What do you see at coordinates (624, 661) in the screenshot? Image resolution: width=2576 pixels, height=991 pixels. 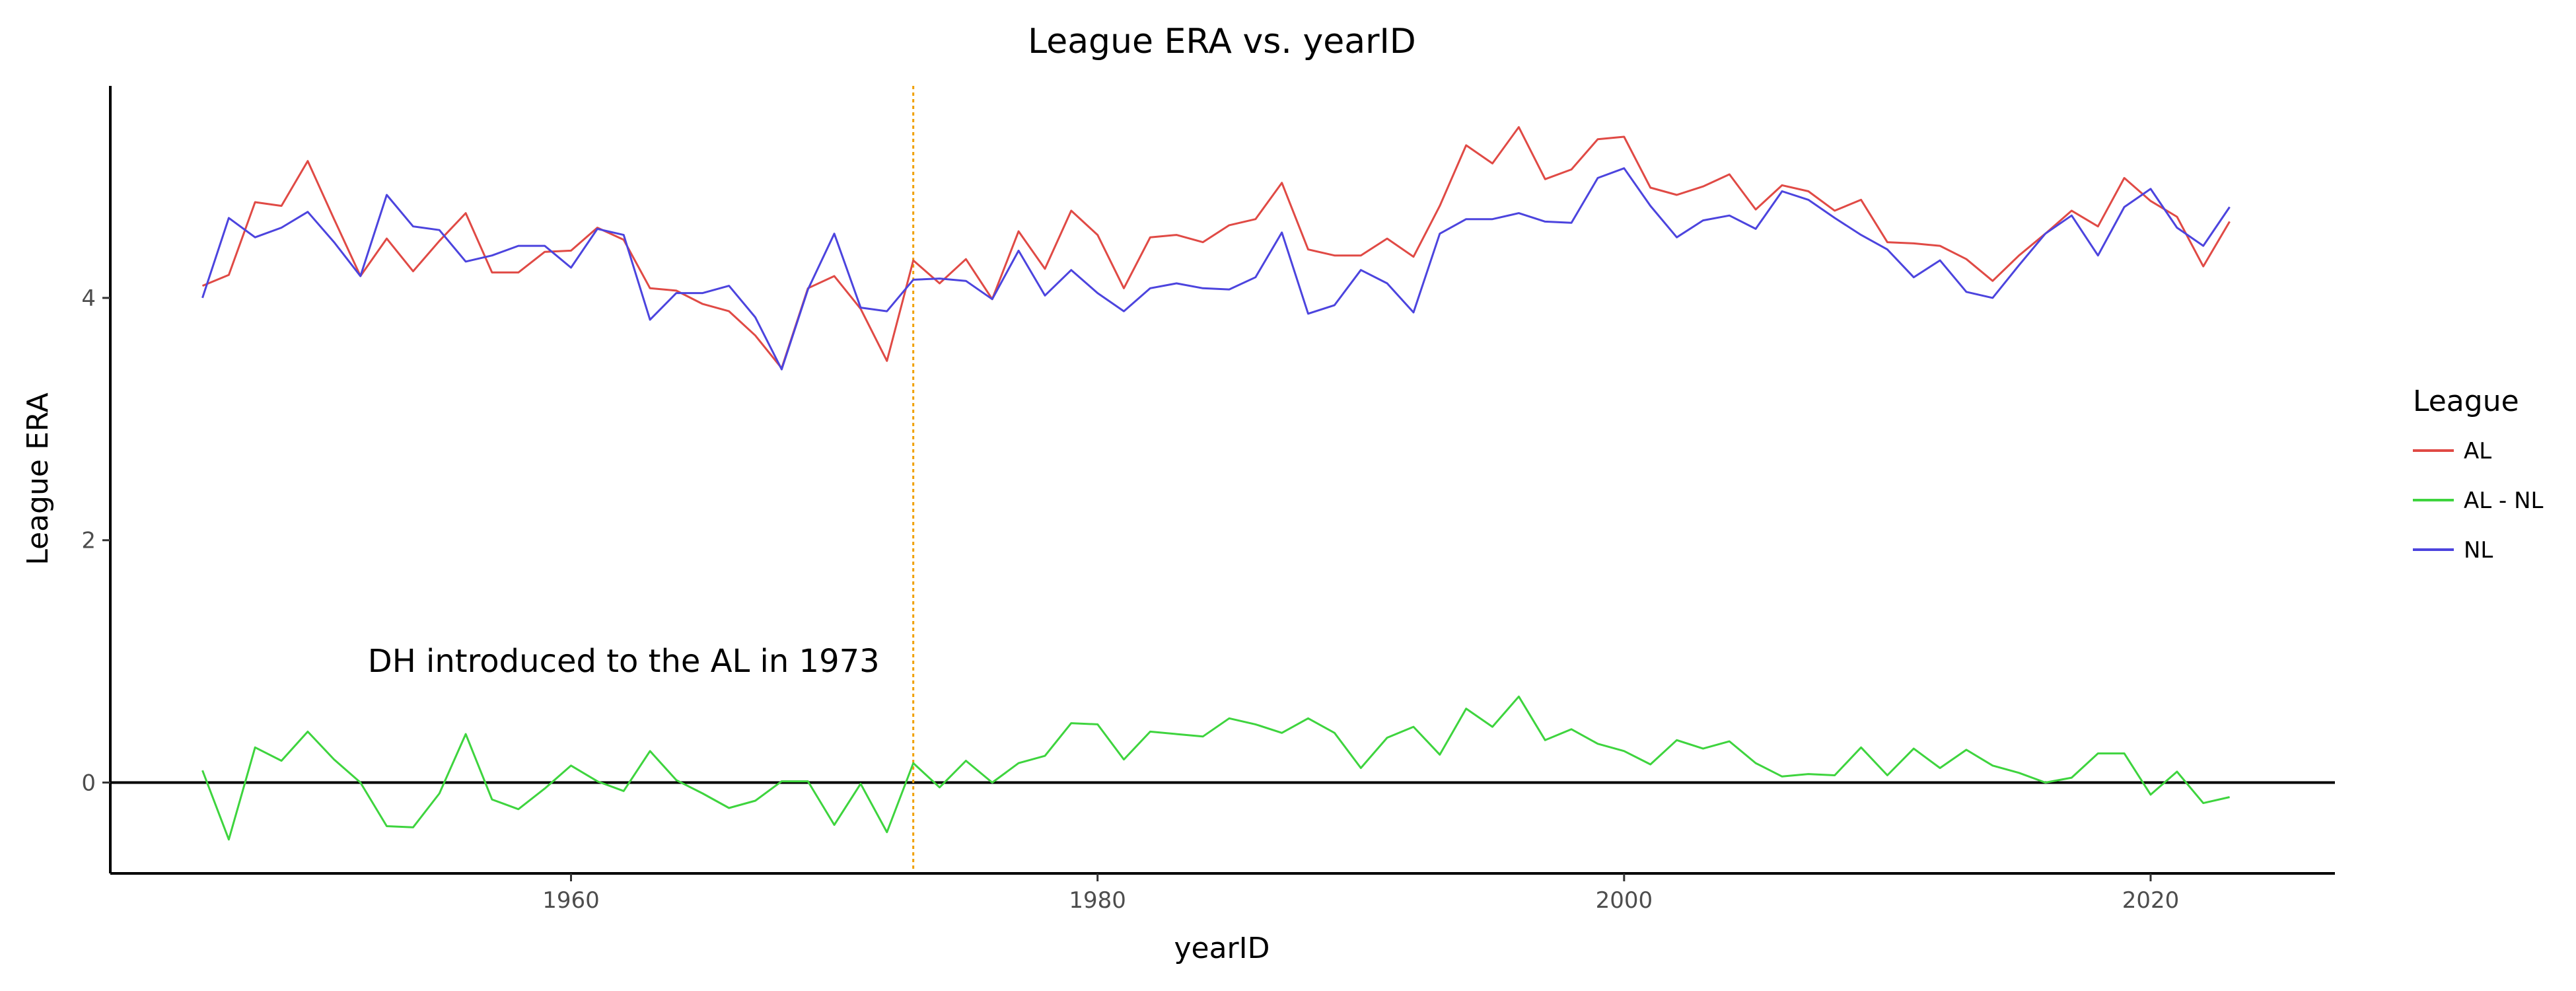 I see `dh-annotation: DH introduced to the AL in 1973` at bounding box center [624, 661].